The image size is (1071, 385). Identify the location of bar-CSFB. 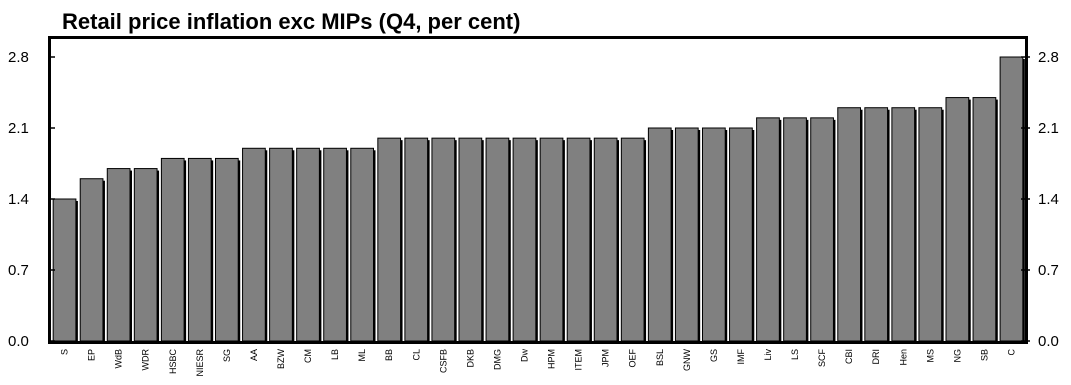
(443, 239).